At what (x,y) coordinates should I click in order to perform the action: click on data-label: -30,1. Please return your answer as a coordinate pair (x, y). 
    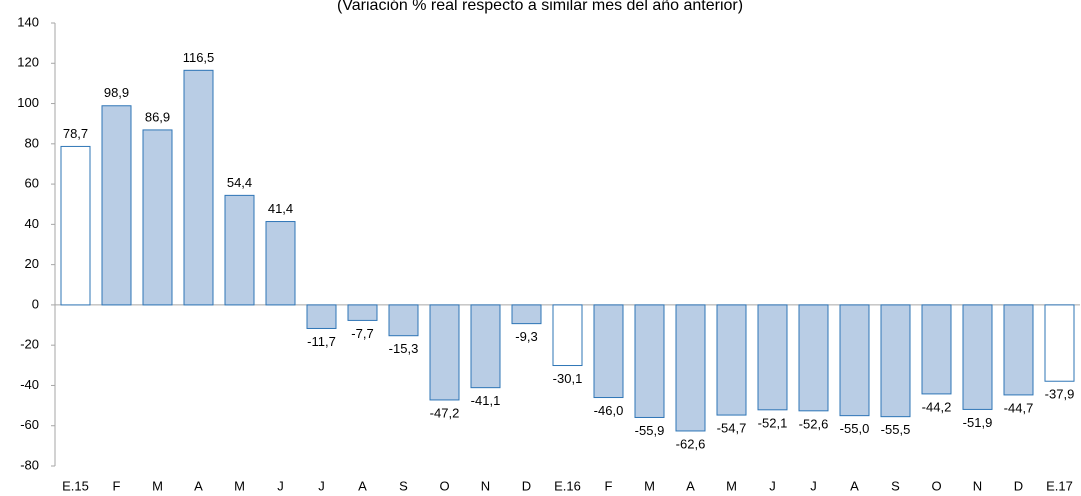
    Looking at the image, I should click on (568, 378).